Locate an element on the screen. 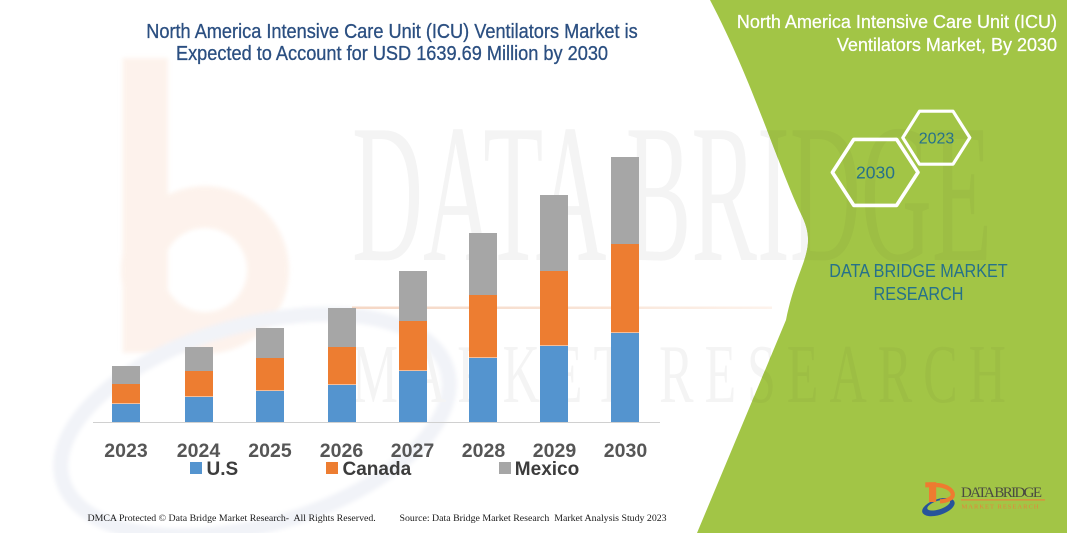 This screenshot has width=1067, height=533. svg-text: 2023 is located at coordinates (937, 139).